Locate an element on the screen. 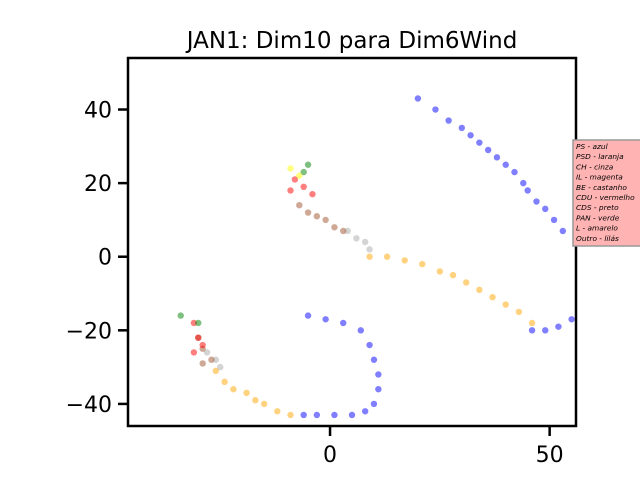 The image size is (640, 480). y-tick-label: 20 is located at coordinates (98, 184).